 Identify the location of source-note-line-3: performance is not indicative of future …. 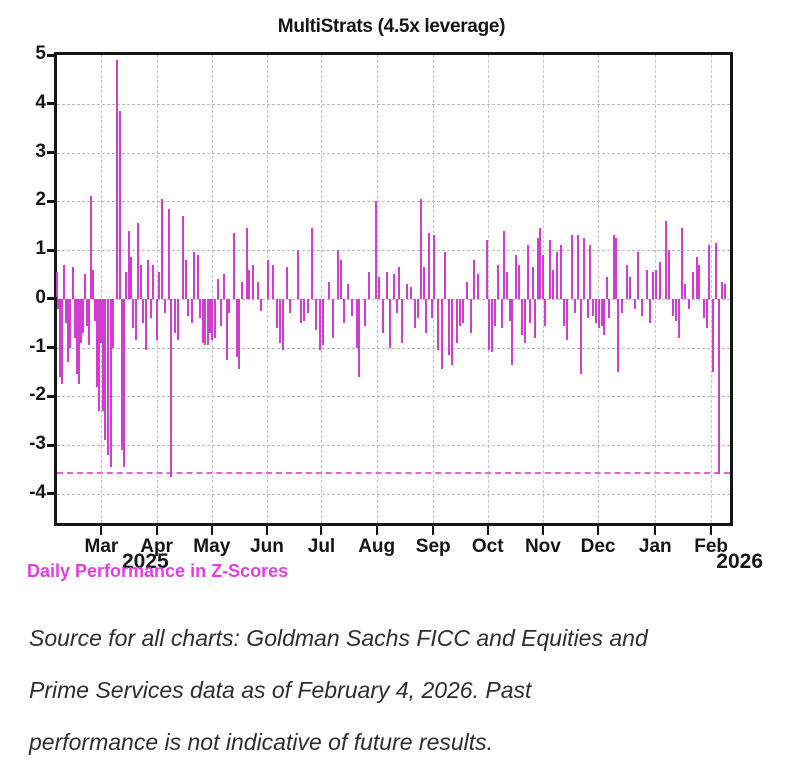
(261, 742).